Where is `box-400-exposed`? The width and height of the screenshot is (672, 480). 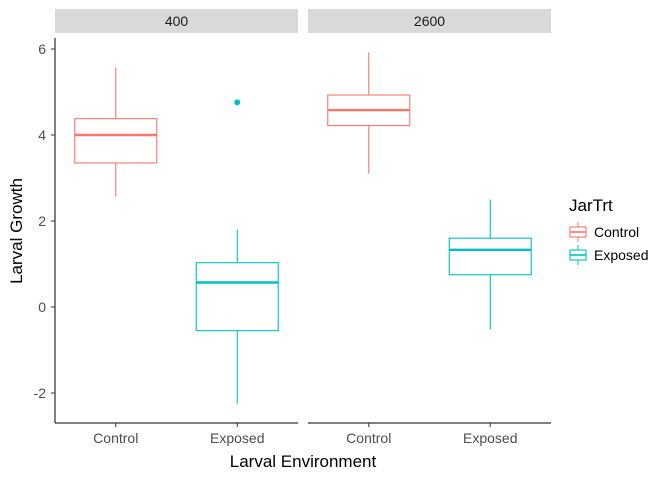 box-400-exposed is located at coordinates (237, 251).